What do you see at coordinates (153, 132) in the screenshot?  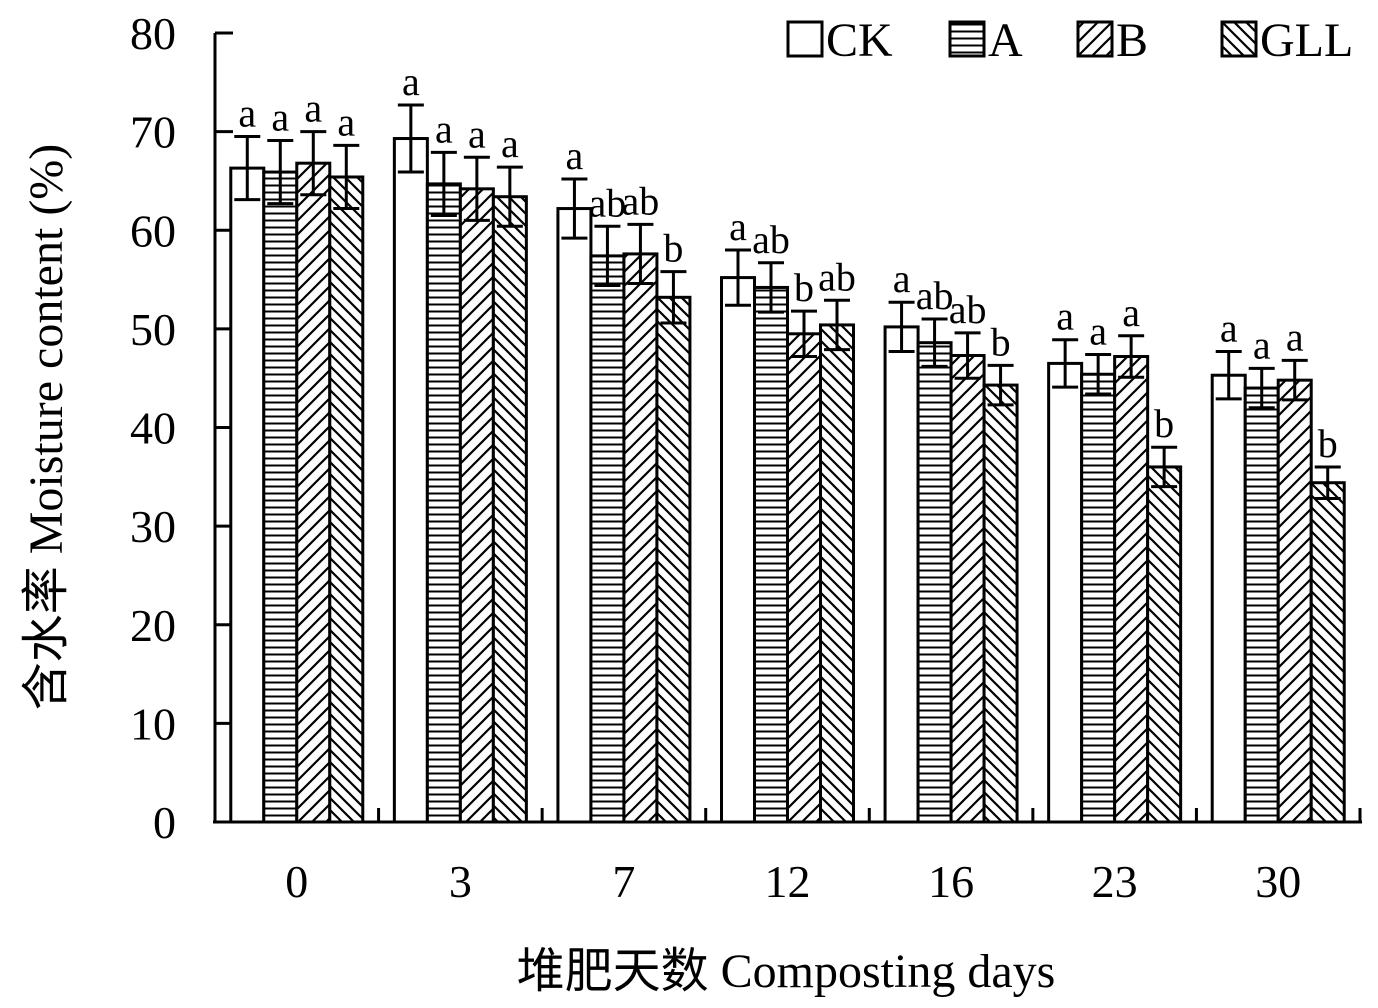 I see `y-tick-label: 70` at bounding box center [153, 132].